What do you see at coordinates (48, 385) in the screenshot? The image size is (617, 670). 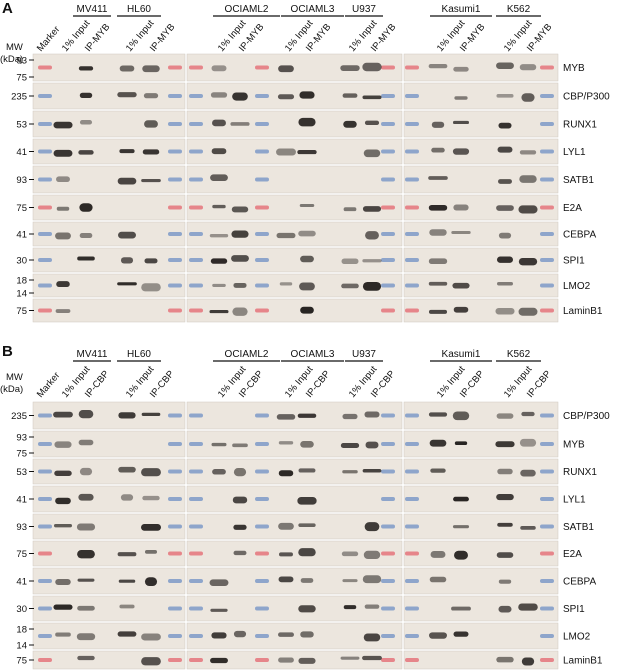 I see `marker-label: Marker` at bounding box center [48, 385].